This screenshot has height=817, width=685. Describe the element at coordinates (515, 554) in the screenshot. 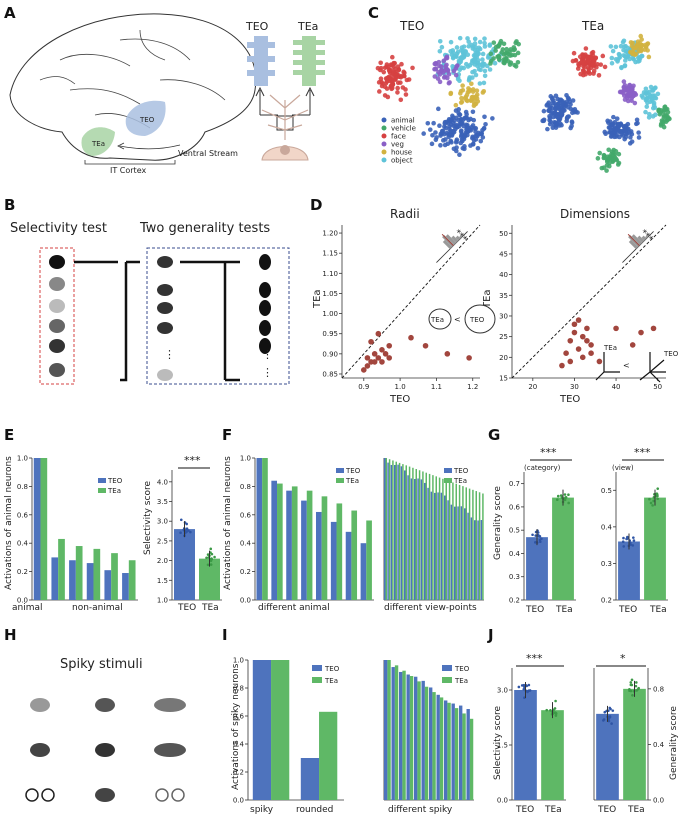

I see `g-cat-ytick-label-2: 0.4` at that location.